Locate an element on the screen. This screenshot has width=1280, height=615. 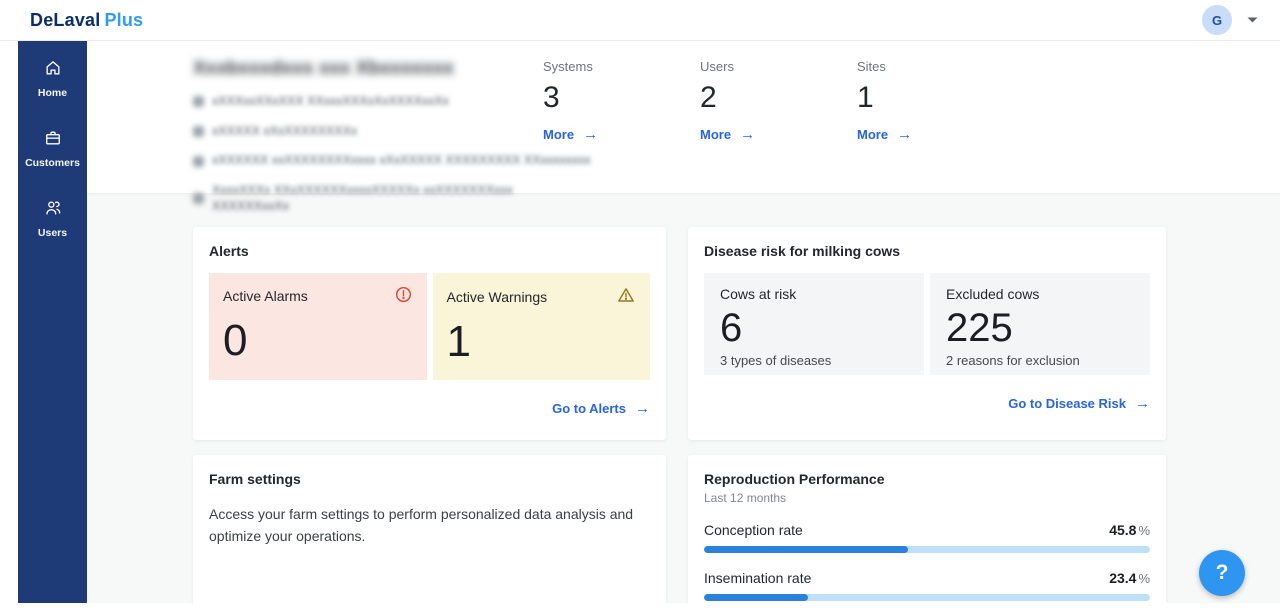
sidebar-item-customers: Customers is located at coordinates (52, 148).